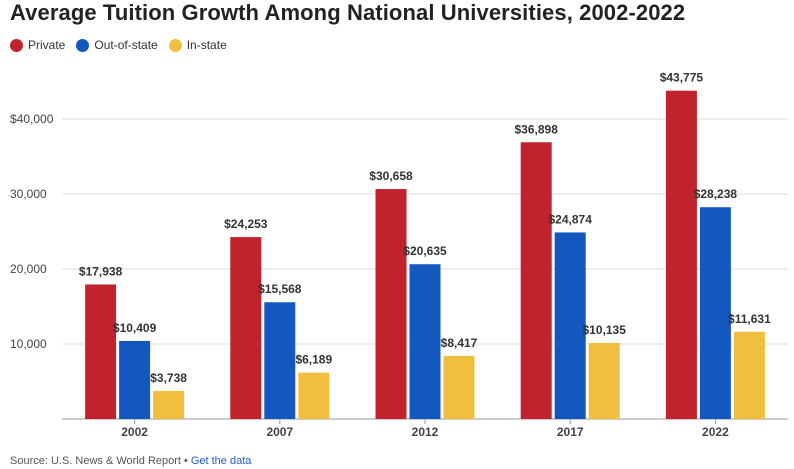 This screenshot has width=794, height=469. What do you see at coordinates (605, 330) in the screenshot?
I see `data-label: $10,135` at bounding box center [605, 330].